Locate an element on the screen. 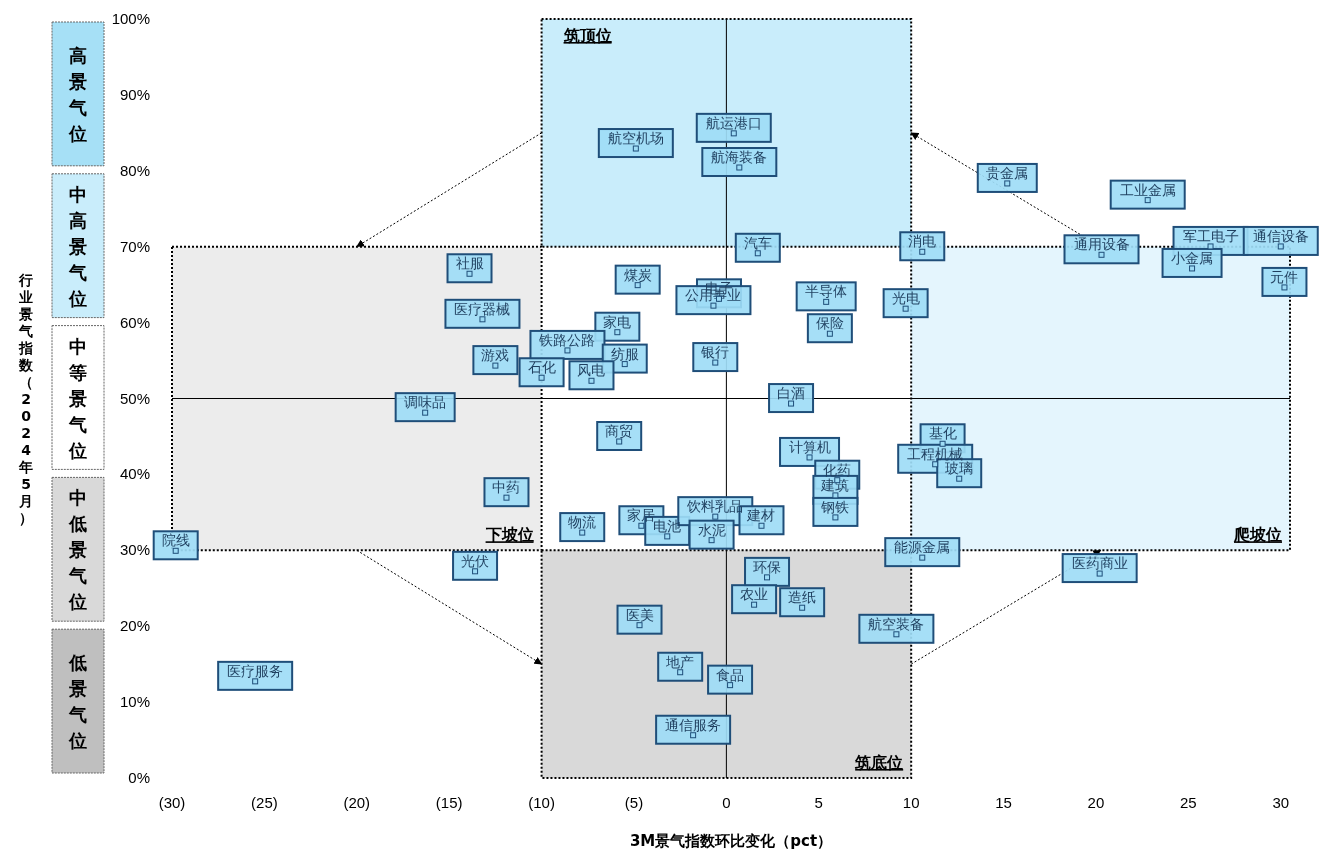 Image resolution: width=1323 pixels, height=850 pixels. x-tick-label: 30 is located at coordinates (1281, 802).